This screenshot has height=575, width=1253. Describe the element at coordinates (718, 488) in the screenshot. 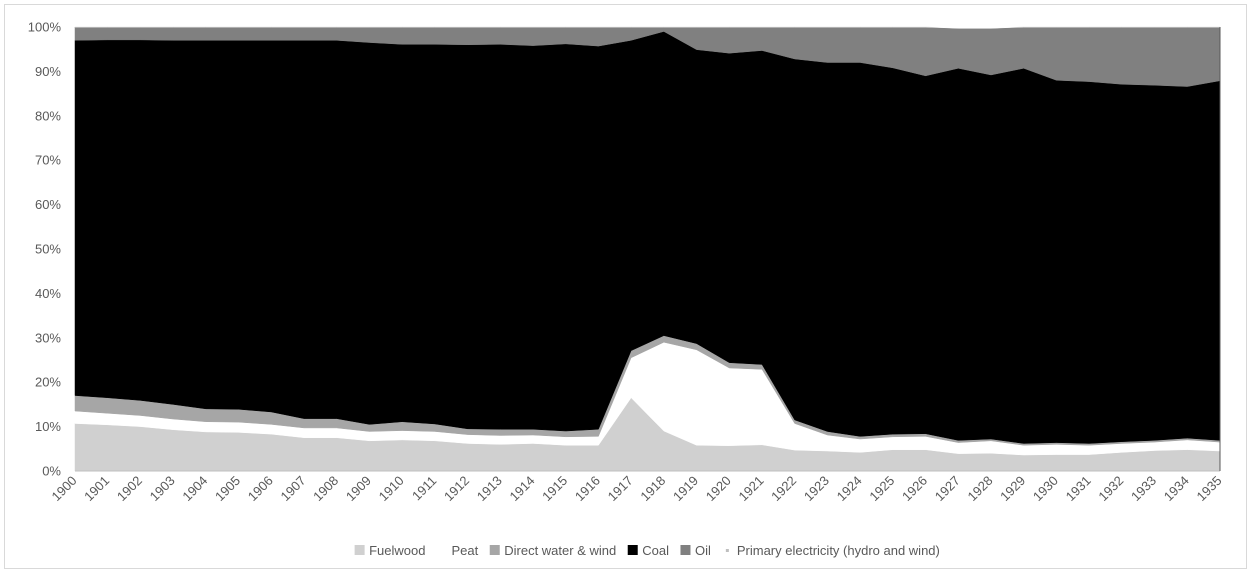

I see `x-tick-label: 1920` at that location.